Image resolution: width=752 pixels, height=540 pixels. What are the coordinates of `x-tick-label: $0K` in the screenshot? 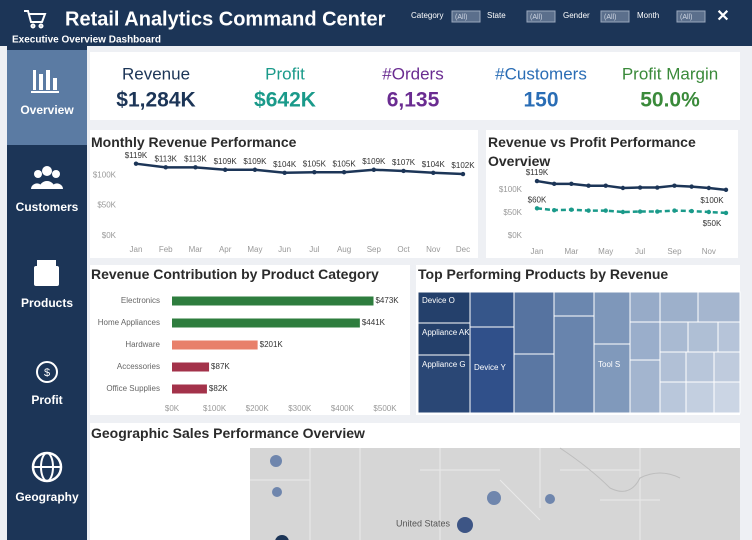 It's located at (172, 408).